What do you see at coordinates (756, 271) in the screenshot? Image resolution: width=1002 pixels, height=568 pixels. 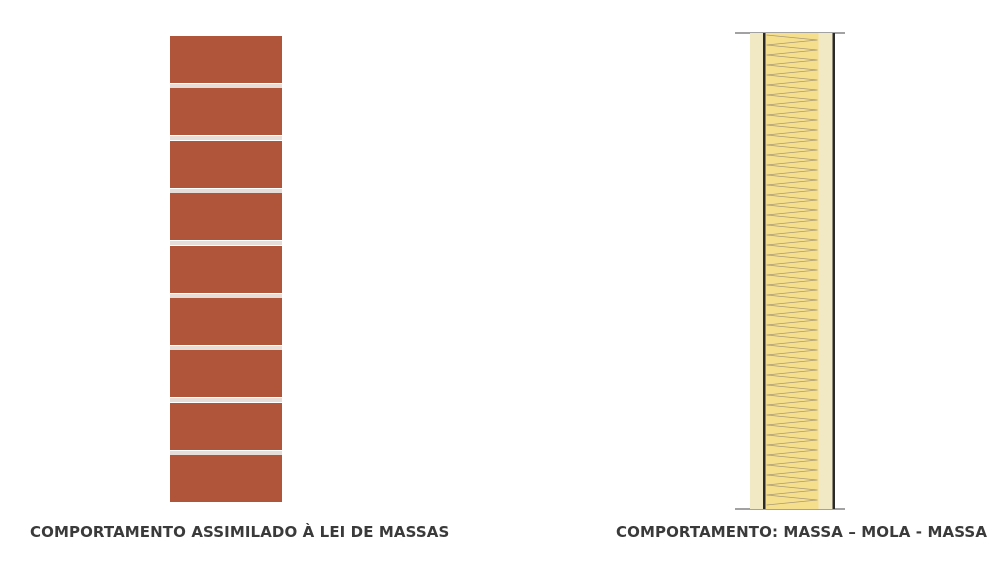 I see `left-board` at bounding box center [756, 271].